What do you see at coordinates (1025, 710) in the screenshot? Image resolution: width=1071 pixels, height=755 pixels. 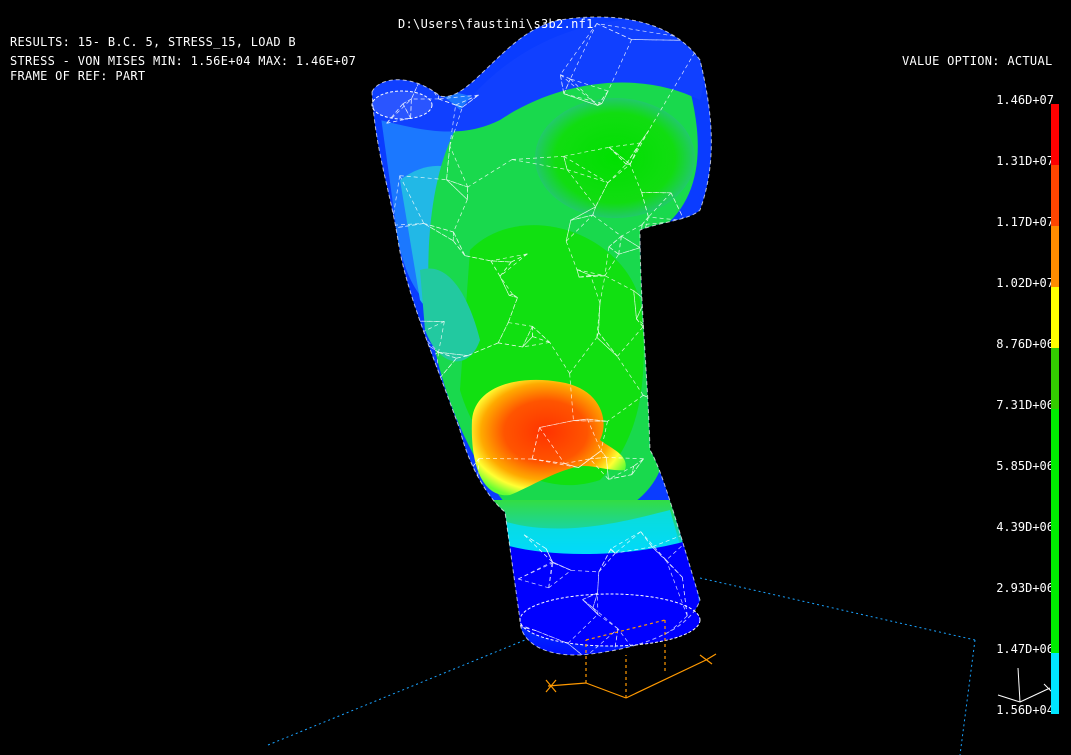 I see `legend-label: 1.56D+04` at bounding box center [1025, 710].